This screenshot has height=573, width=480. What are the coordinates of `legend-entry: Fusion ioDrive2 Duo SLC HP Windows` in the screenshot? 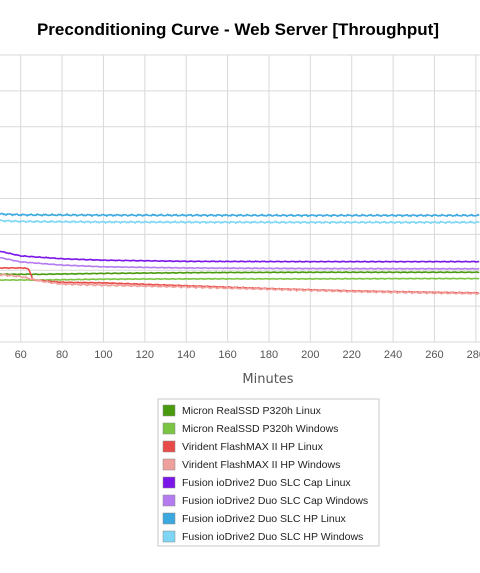 It's located at (272, 537).